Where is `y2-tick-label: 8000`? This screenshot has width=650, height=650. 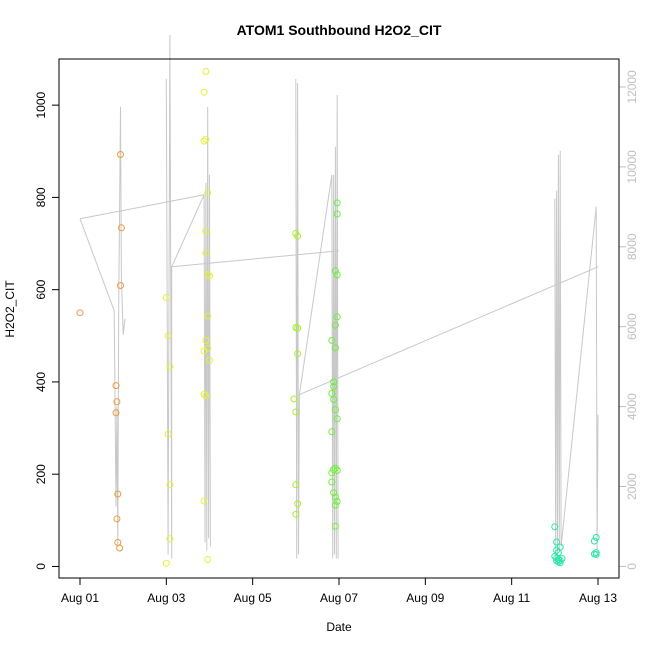 y2-tick-label: 8000 is located at coordinates (632, 246).